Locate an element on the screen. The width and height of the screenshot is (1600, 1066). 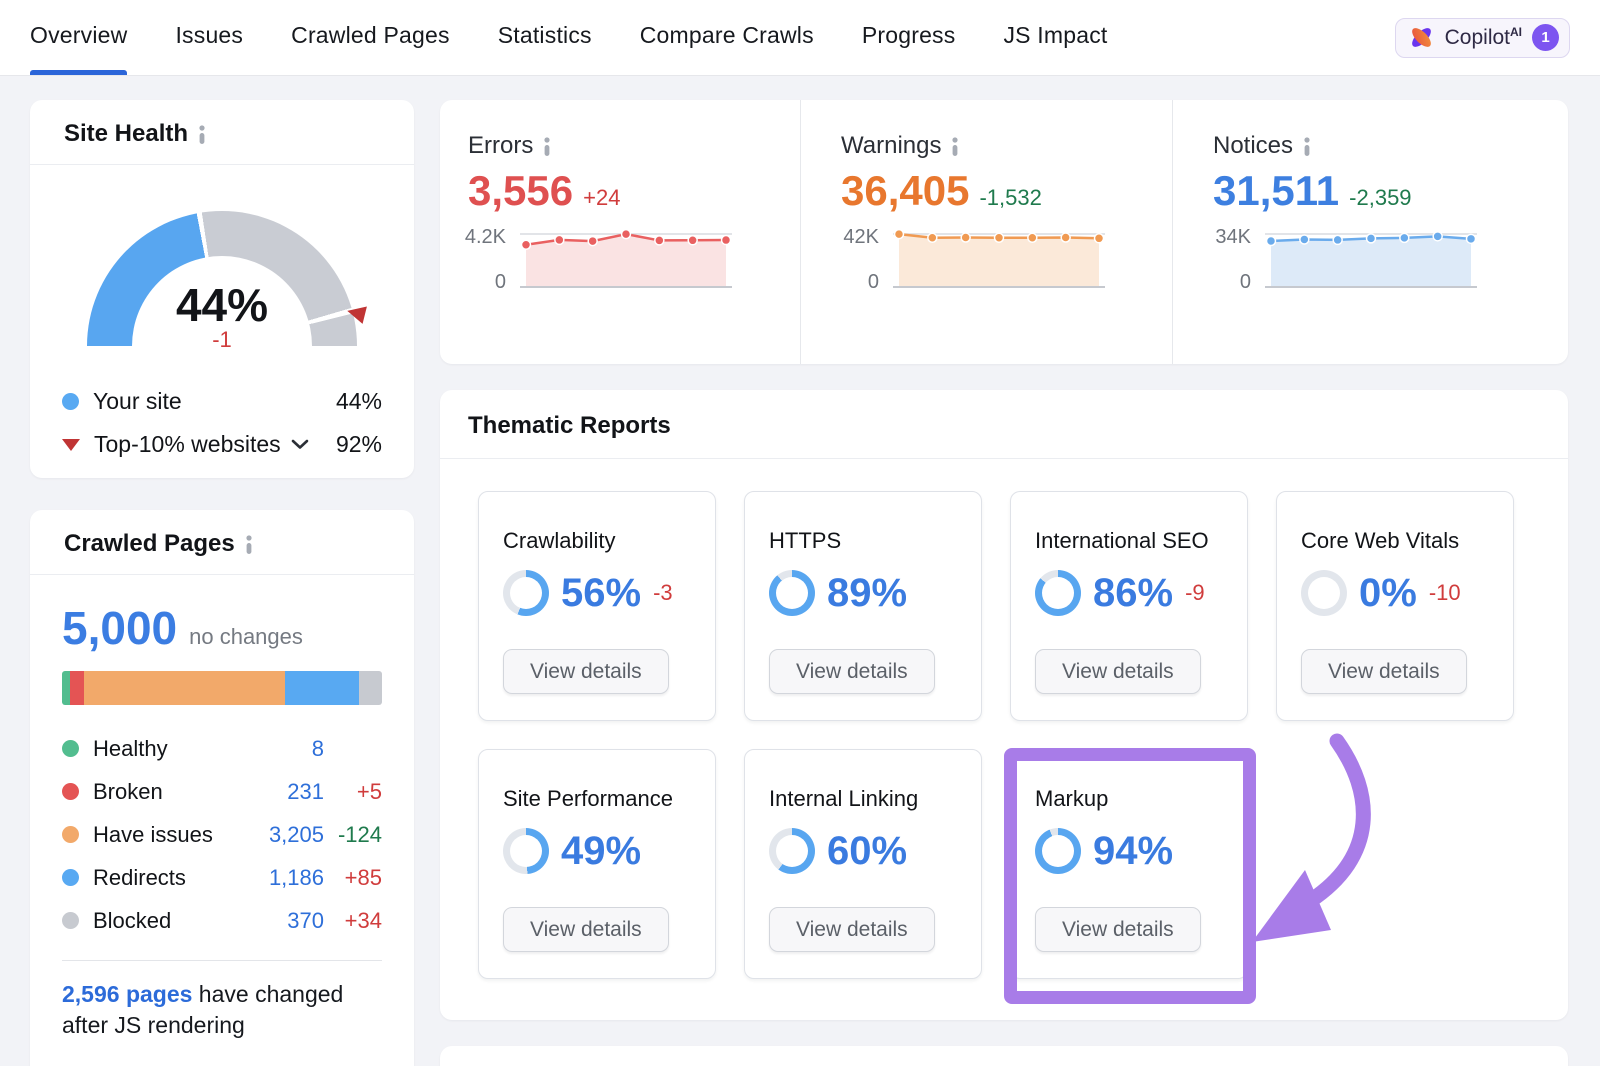
tab-compare-crawls: Compare Crawls is located at coordinates (726, 35).